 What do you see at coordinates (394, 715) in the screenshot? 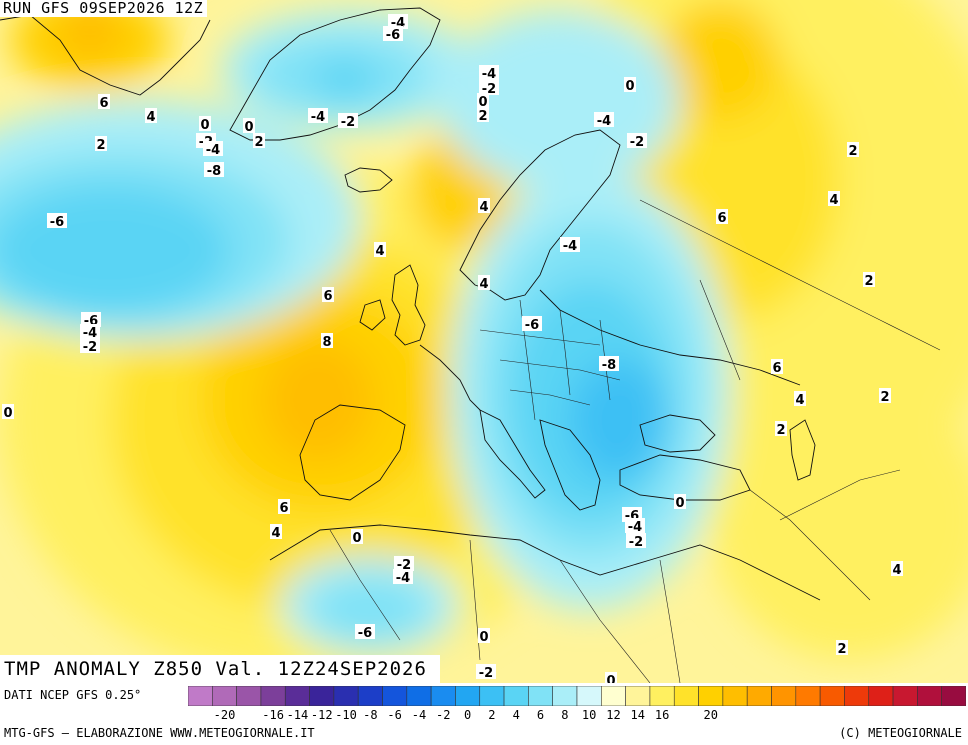
I see `legend-tick-label: -6` at bounding box center [394, 715].